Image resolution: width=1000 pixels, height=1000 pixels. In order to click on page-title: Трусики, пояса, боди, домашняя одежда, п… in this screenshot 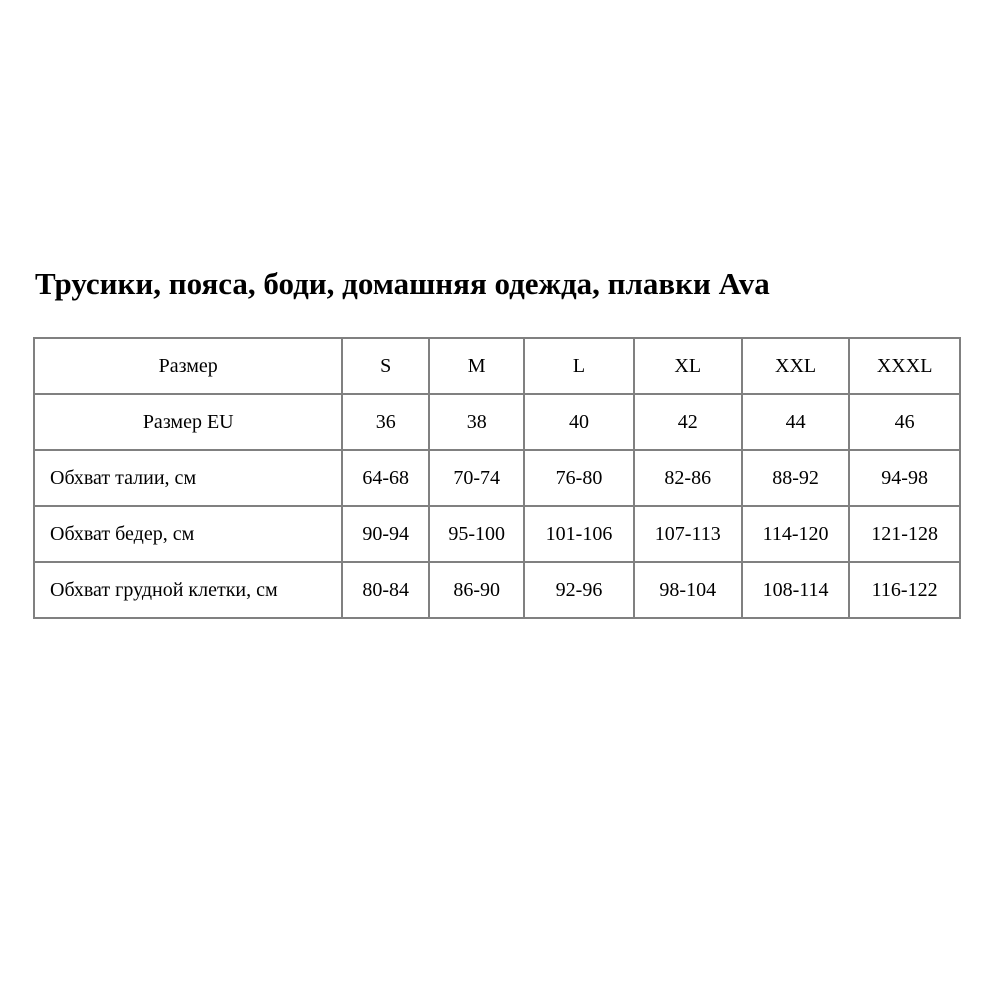, I will do `click(402, 283)`.